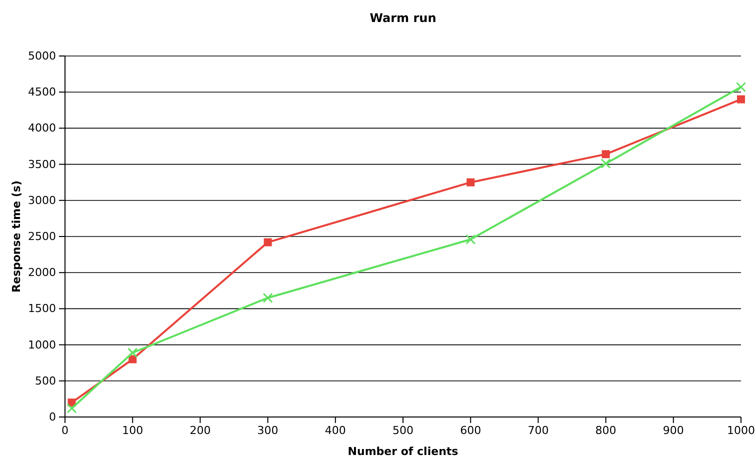 The width and height of the screenshot is (756, 461). What do you see at coordinates (52, 417) in the screenshot?
I see `y-tick-label: 0` at bounding box center [52, 417].